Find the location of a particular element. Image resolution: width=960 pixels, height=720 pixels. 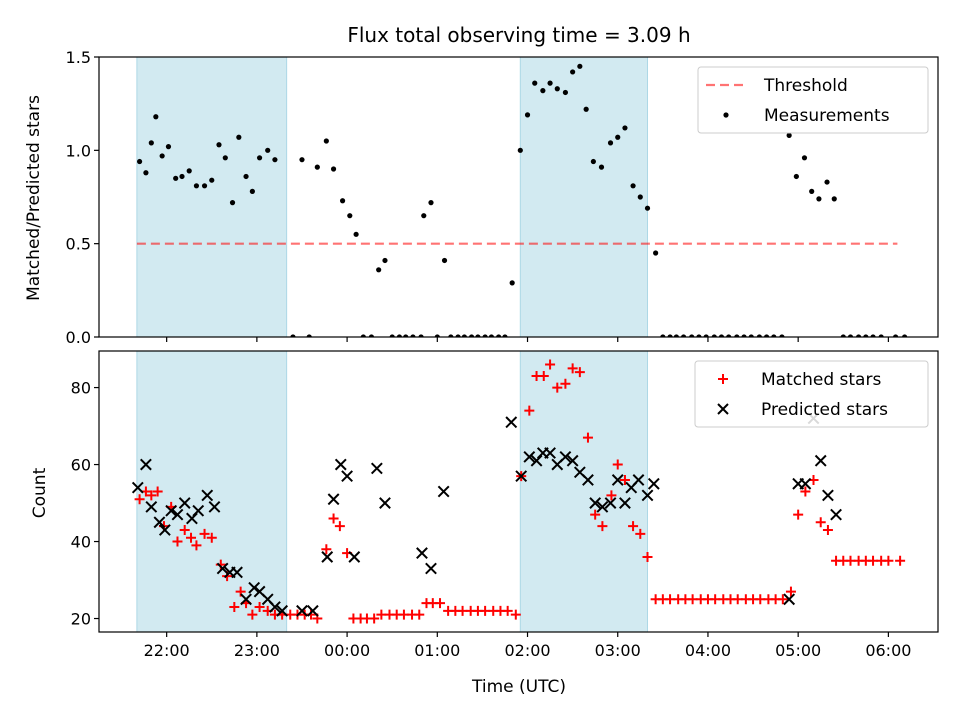

top-y-axis-label: Matched/Predicted stars is located at coordinates (34, 198).